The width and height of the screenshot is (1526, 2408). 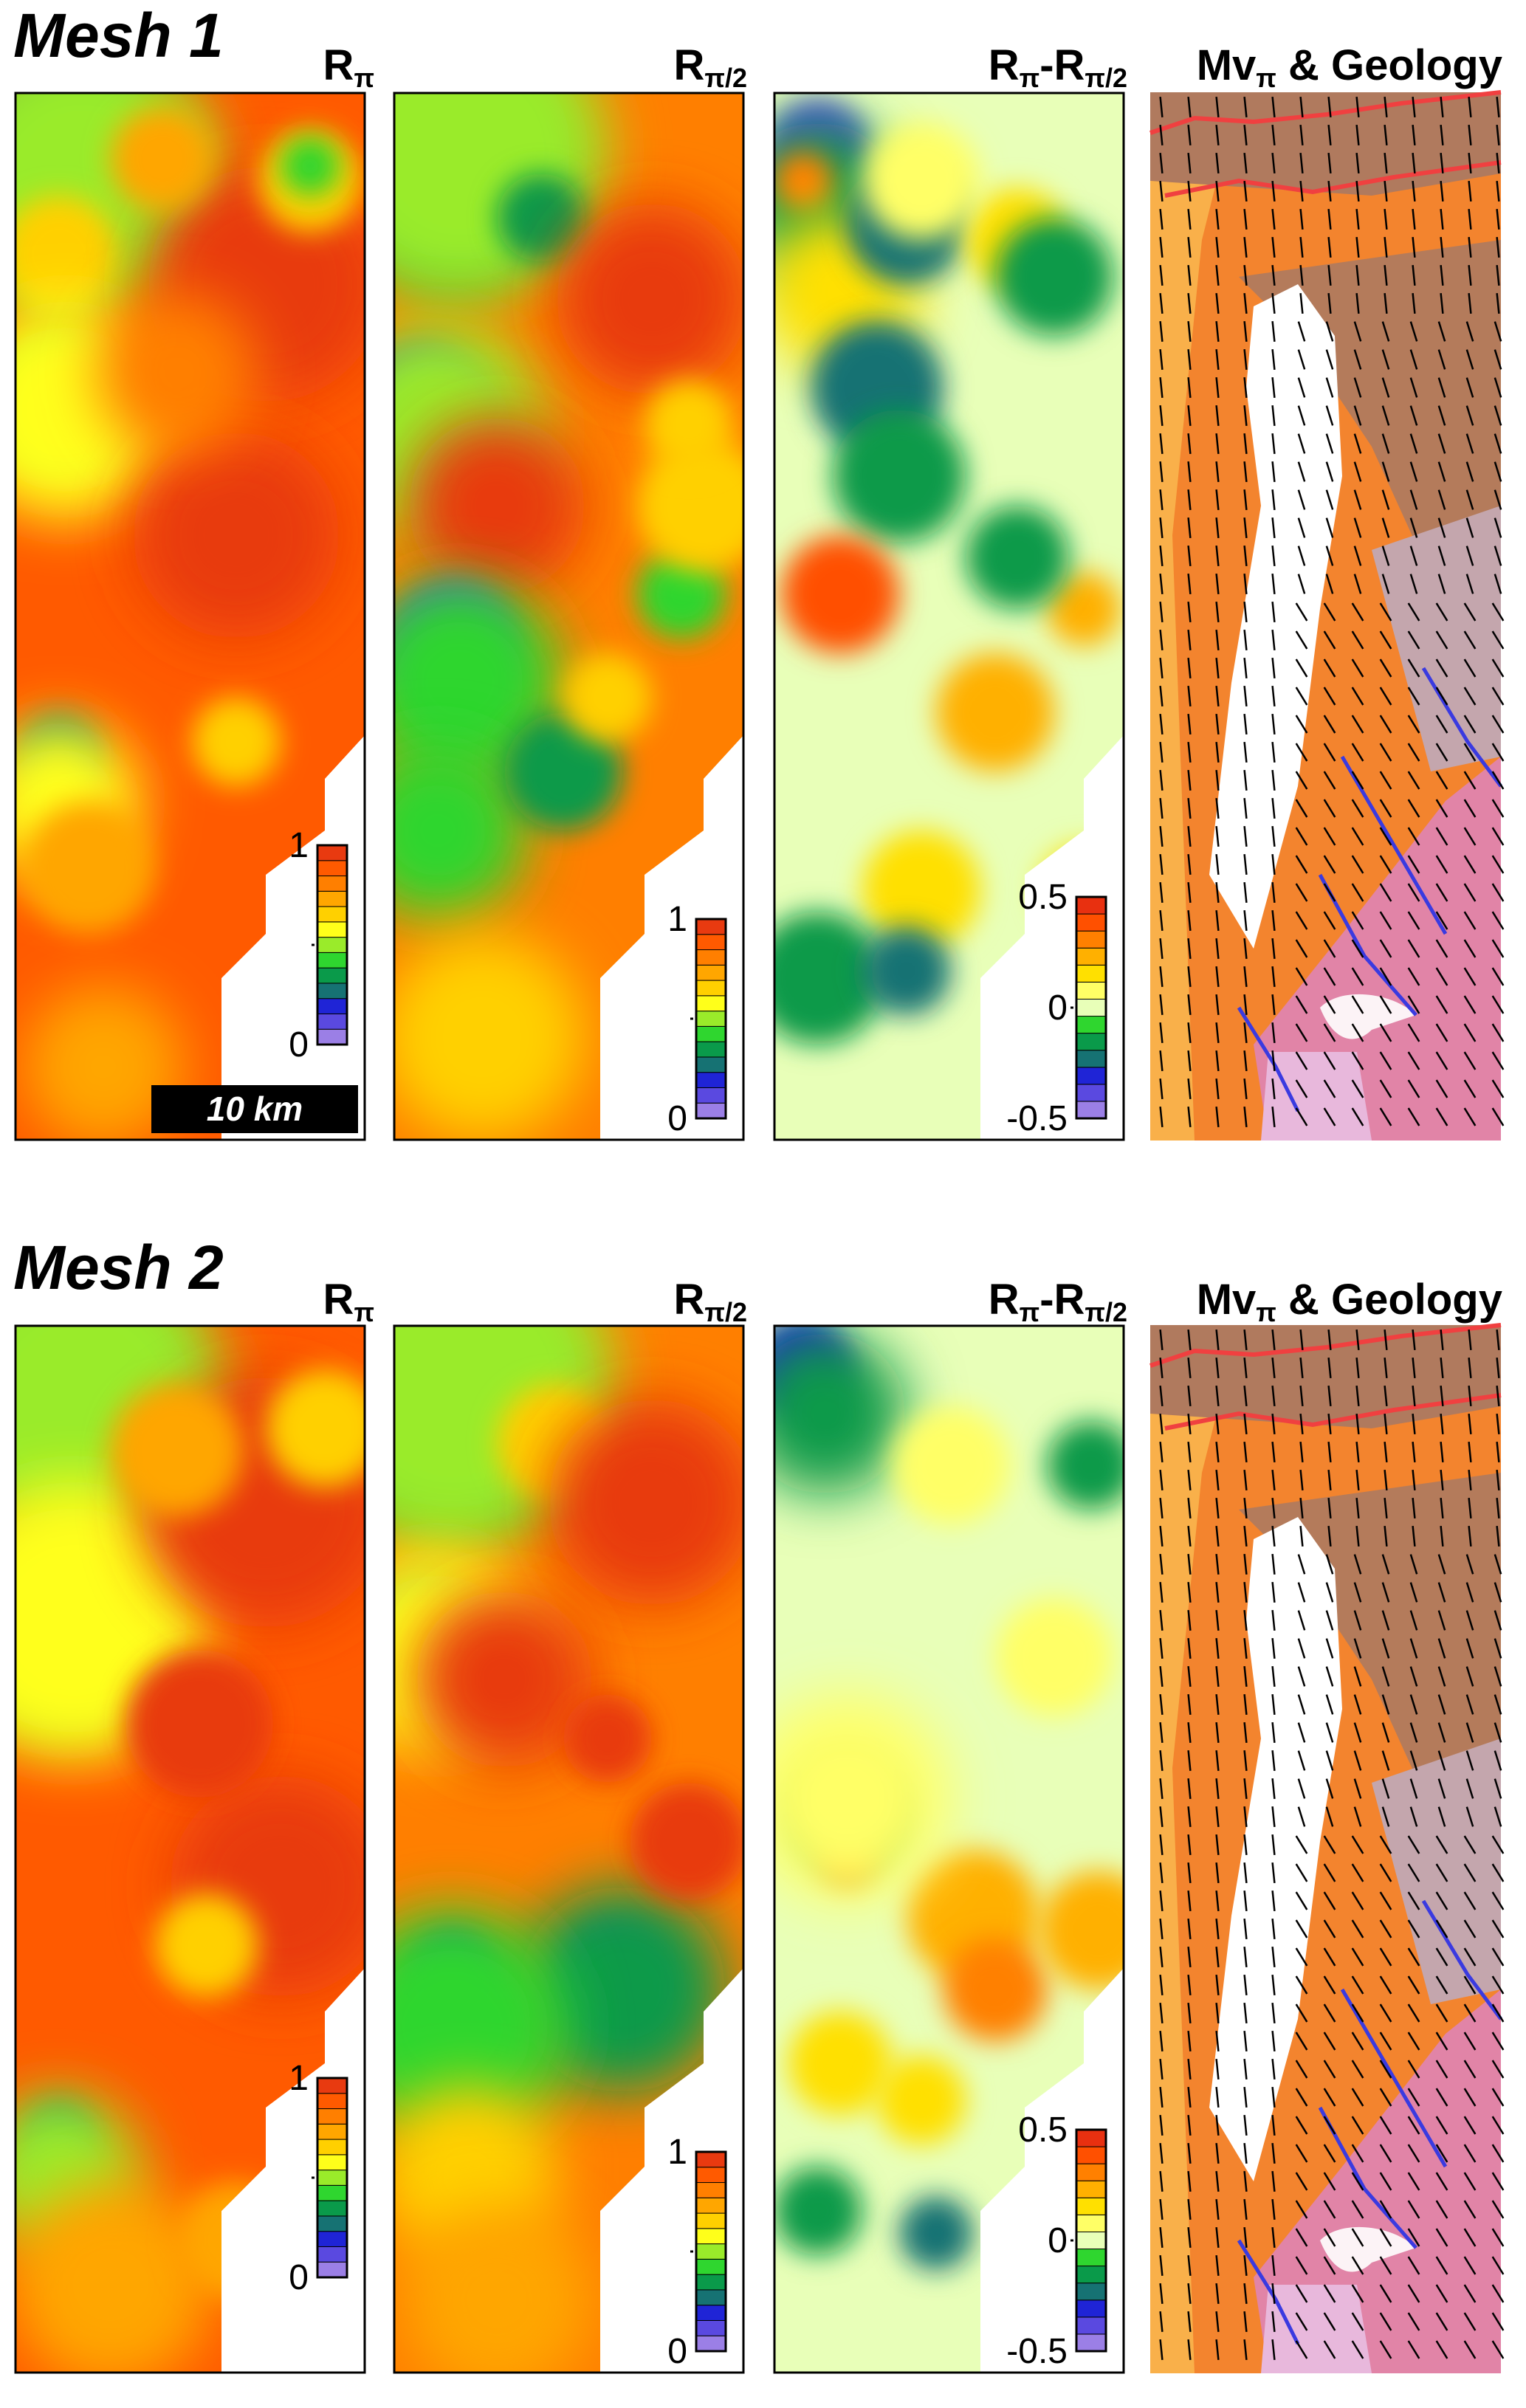 I want to click on colorbar-label-mid: 0, so click(x=1058, y=1008).